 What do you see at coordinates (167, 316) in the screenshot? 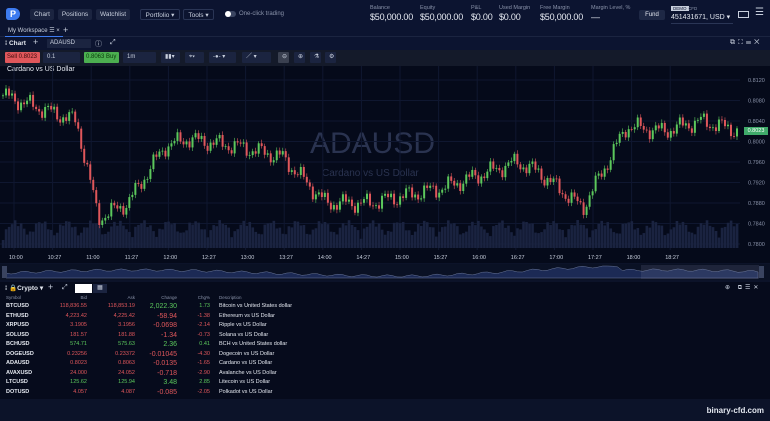
I see `cell-change: -58.94` at bounding box center [167, 316].